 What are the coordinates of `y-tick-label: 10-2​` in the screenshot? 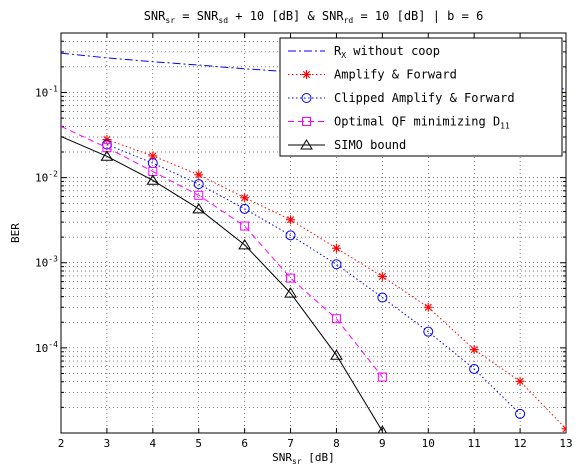 It's located at (46, 177).